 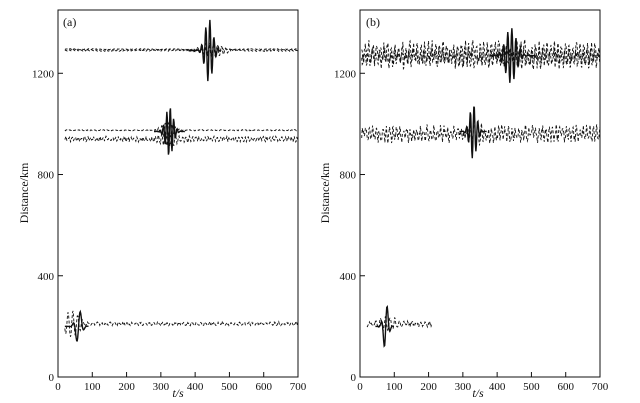 What do you see at coordinates (178, 393) in the screenshot?
I see `panel-a-xlabel: t/s` at bounding box center [178, 393].